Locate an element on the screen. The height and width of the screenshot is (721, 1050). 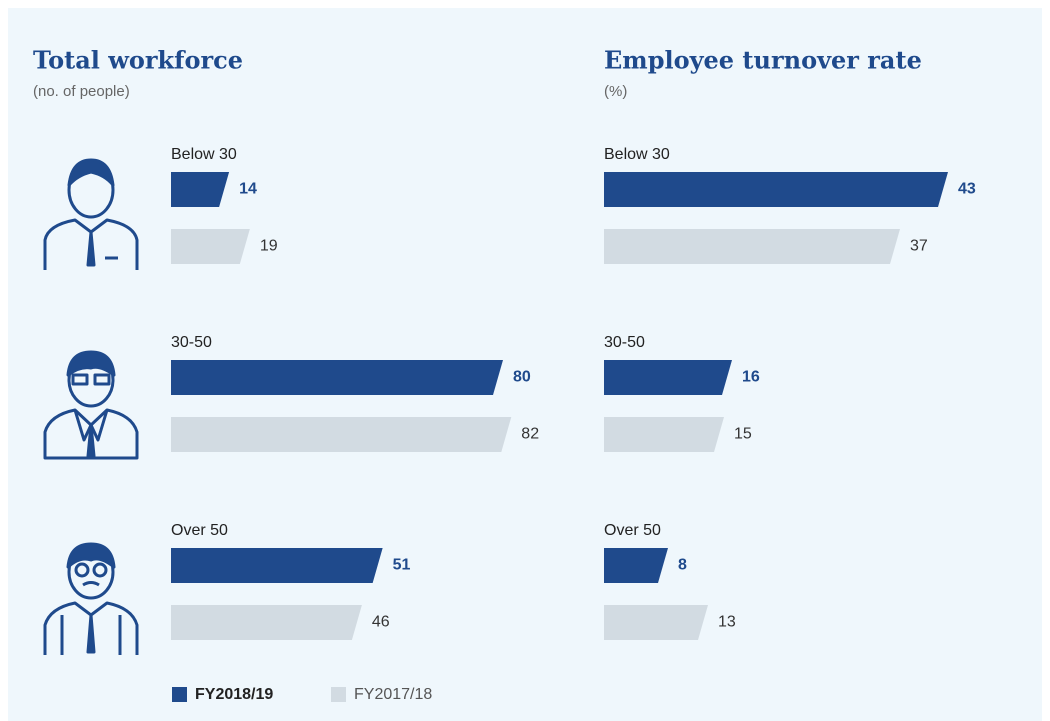
chart-subtitle: (%) is located at coordinates (615, 91).